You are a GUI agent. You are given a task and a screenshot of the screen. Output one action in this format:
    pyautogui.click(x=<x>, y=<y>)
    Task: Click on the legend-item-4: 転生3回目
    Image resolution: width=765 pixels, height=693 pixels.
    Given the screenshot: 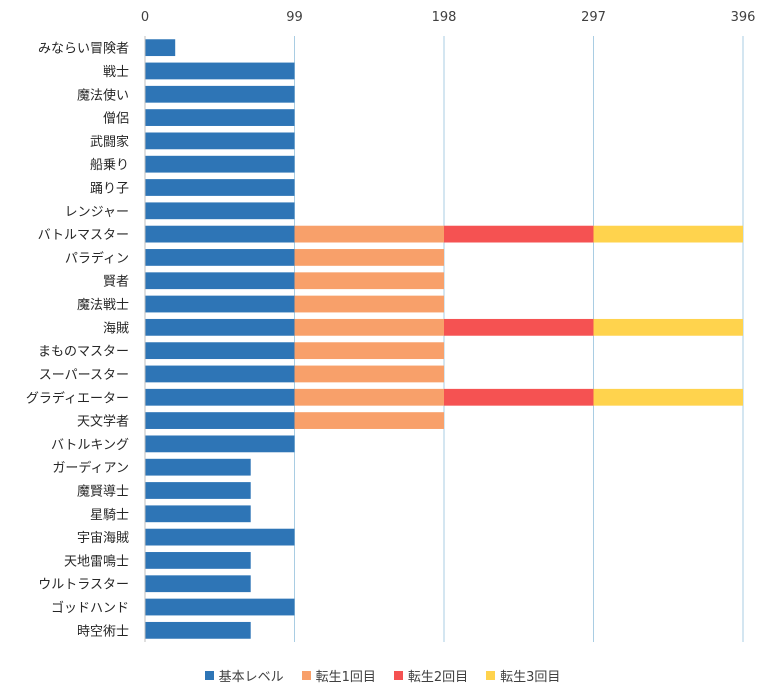 What is the action you would take?
    pyautogui.click(x=523, y=675)
    